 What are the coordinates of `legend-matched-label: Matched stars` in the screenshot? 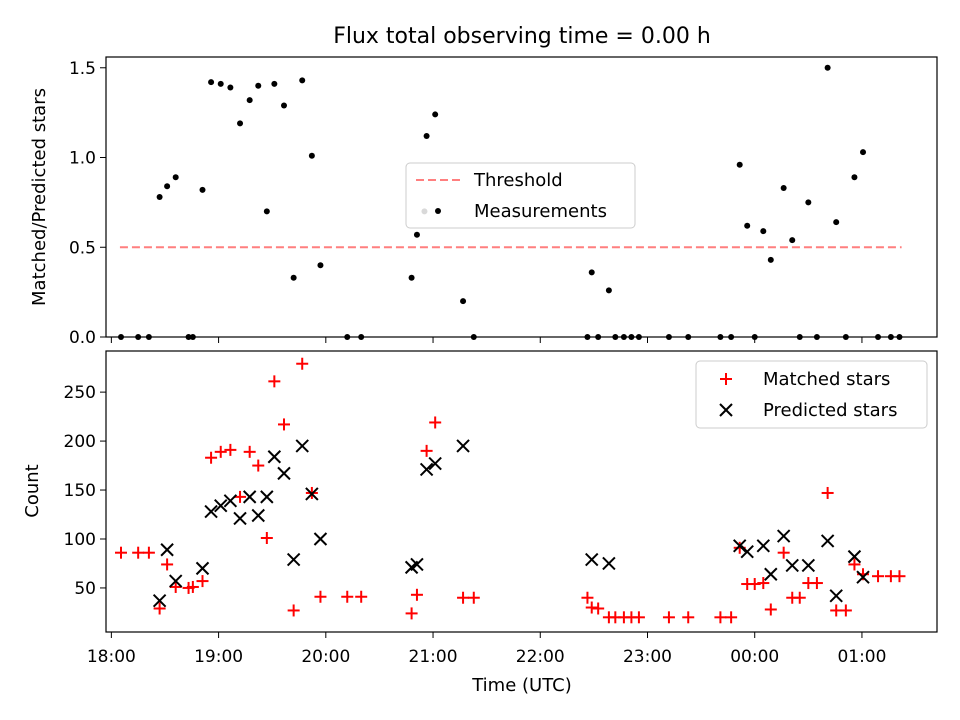 It's located at (826, 379).